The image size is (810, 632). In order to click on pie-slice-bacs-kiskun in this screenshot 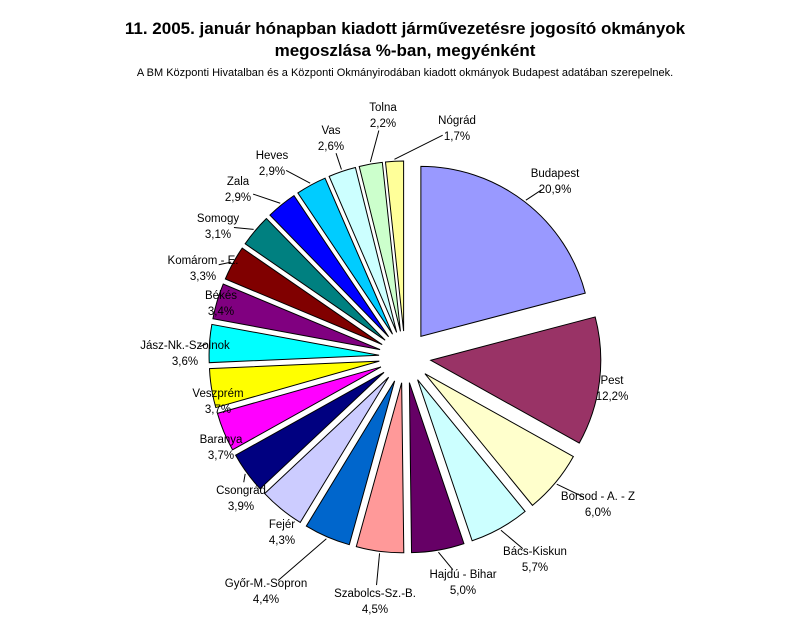, I will do `click(471, 460)`.